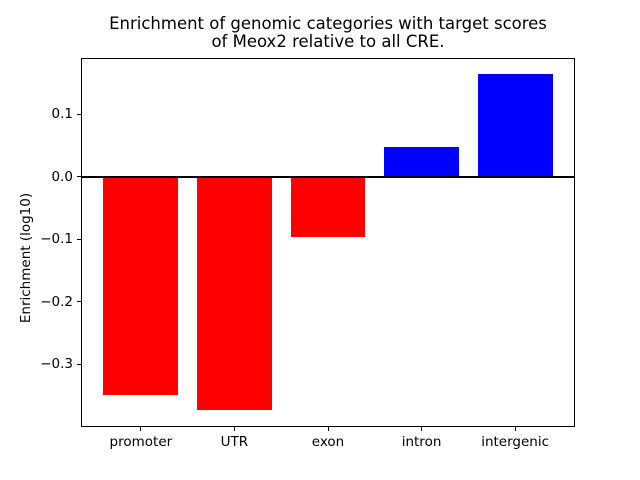 This screenshot has height=480, width=640. I want to click on x-tick-label: UTR, so click(234, 442).